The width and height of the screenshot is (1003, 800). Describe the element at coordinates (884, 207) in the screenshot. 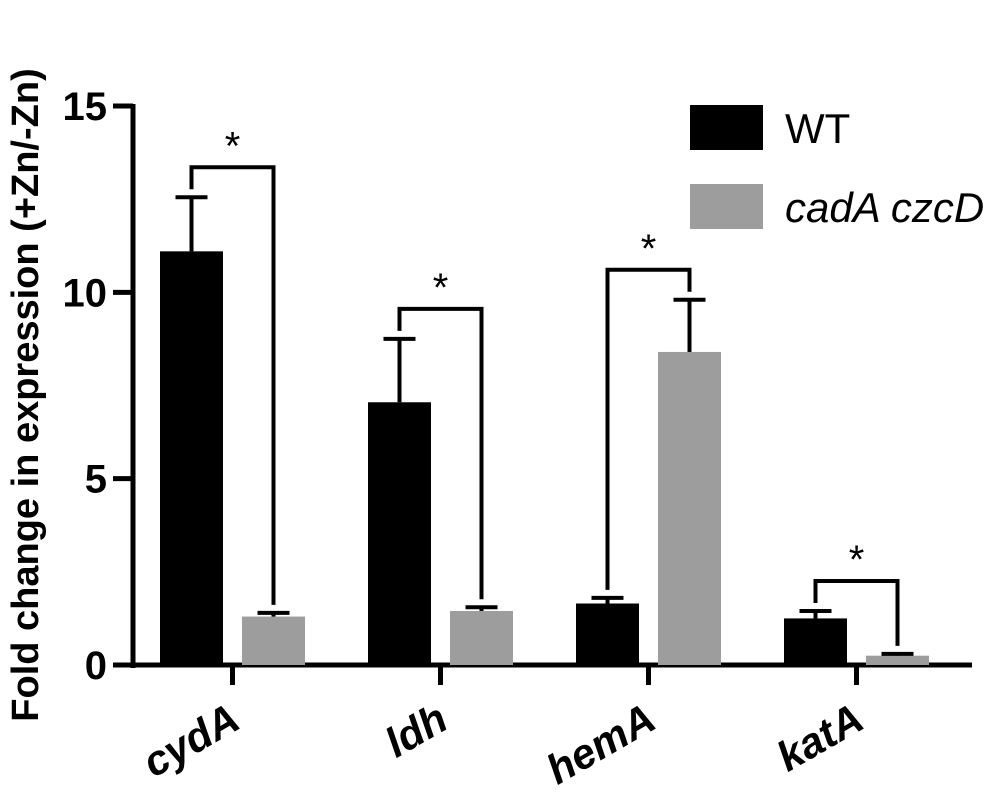

I see `legend-label: cadA czcD` at that location.